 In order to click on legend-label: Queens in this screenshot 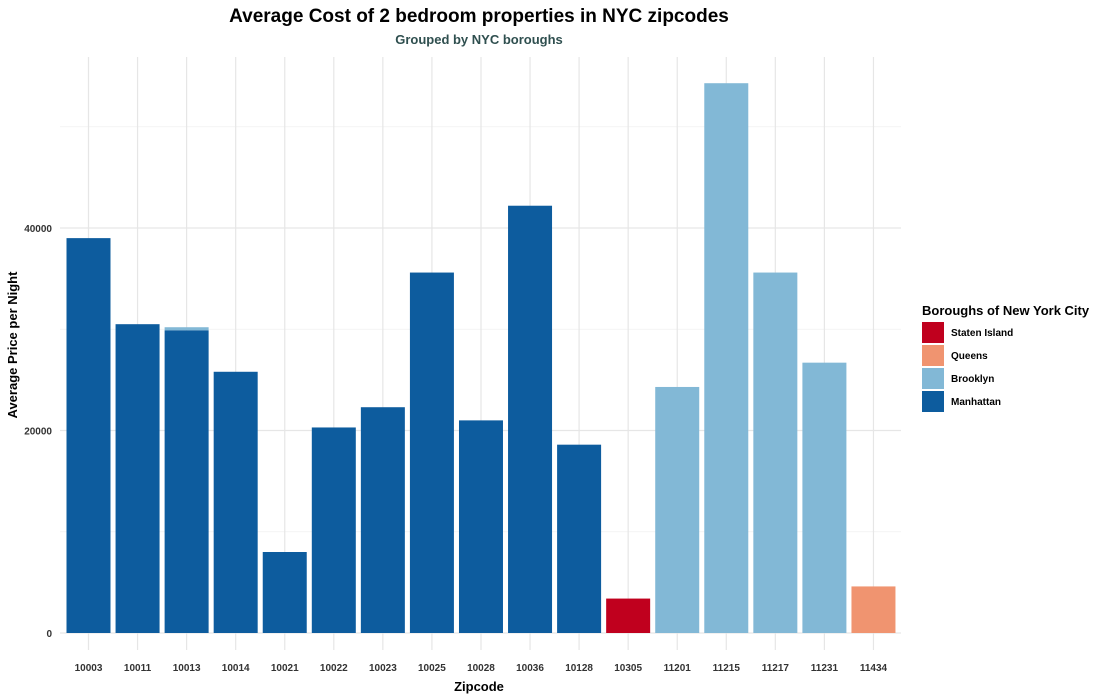, I will do `click(969, 356)`.